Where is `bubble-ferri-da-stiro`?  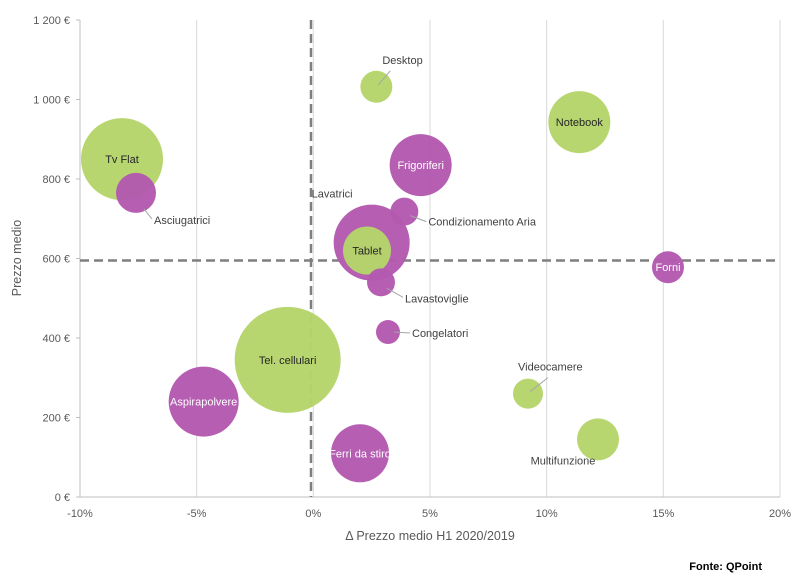 bubble-ferri-da-stiro is located at coordinates (360, 453).